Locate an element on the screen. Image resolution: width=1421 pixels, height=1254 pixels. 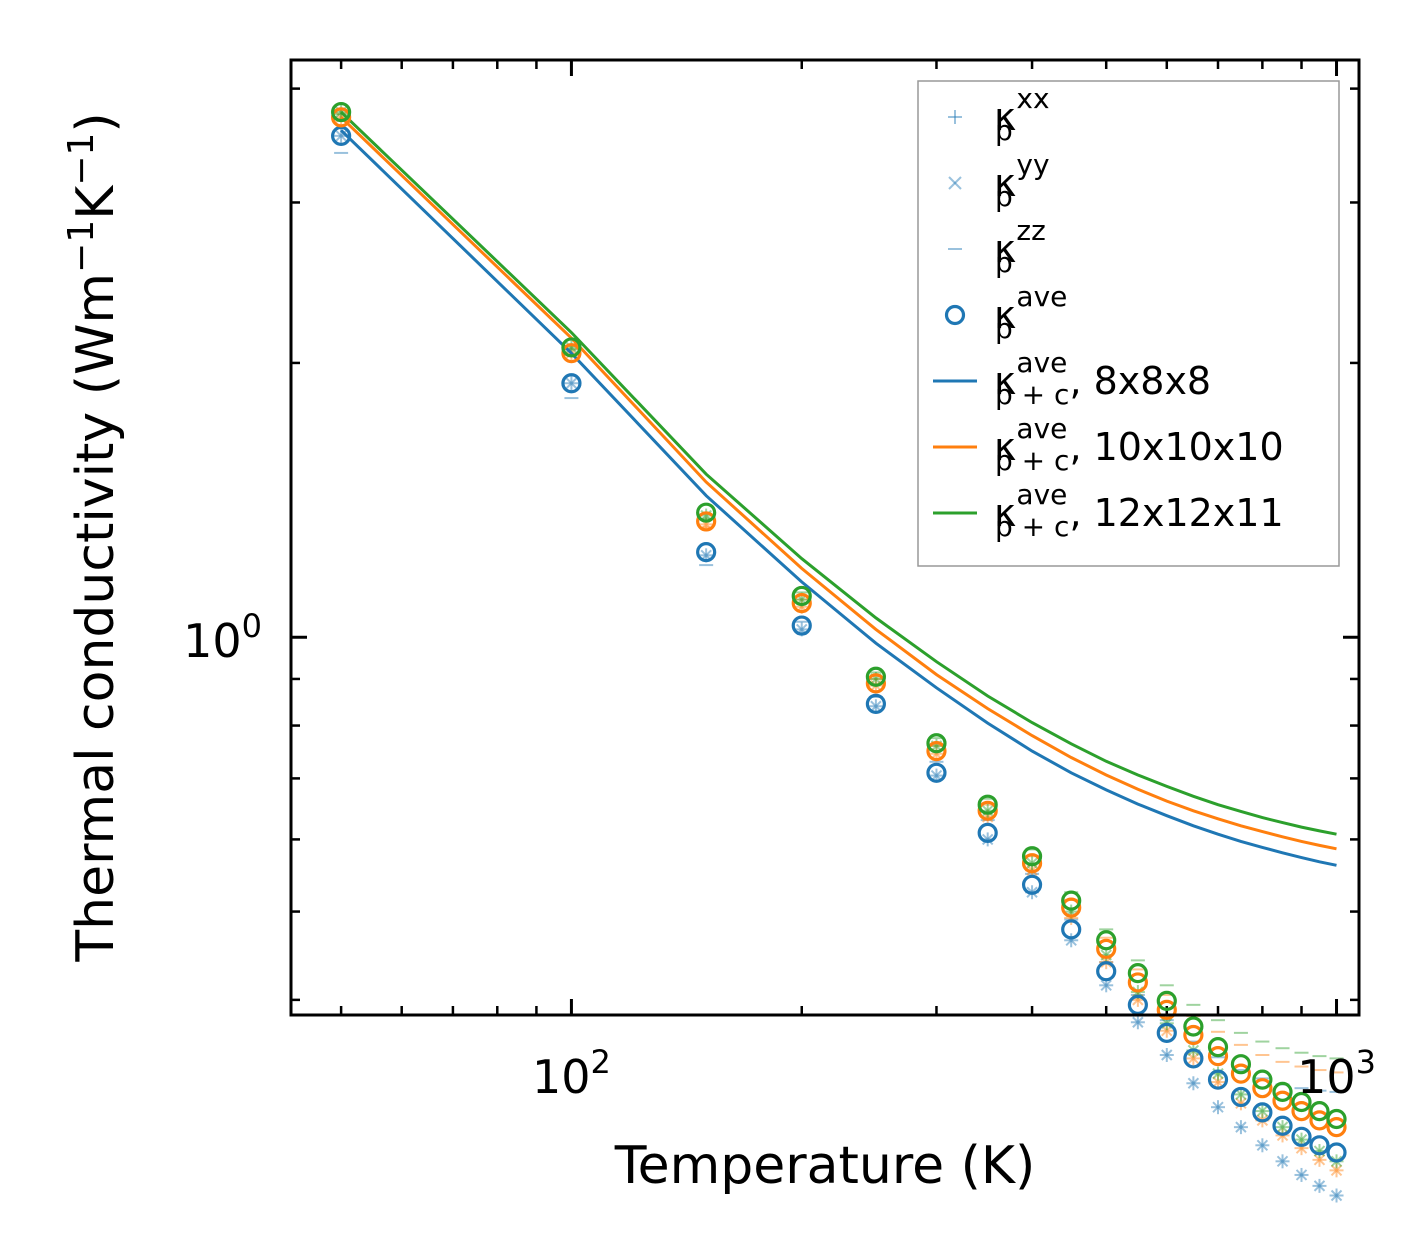
y-axis-title-exp2: −1 is located at coordinates (81, 159).